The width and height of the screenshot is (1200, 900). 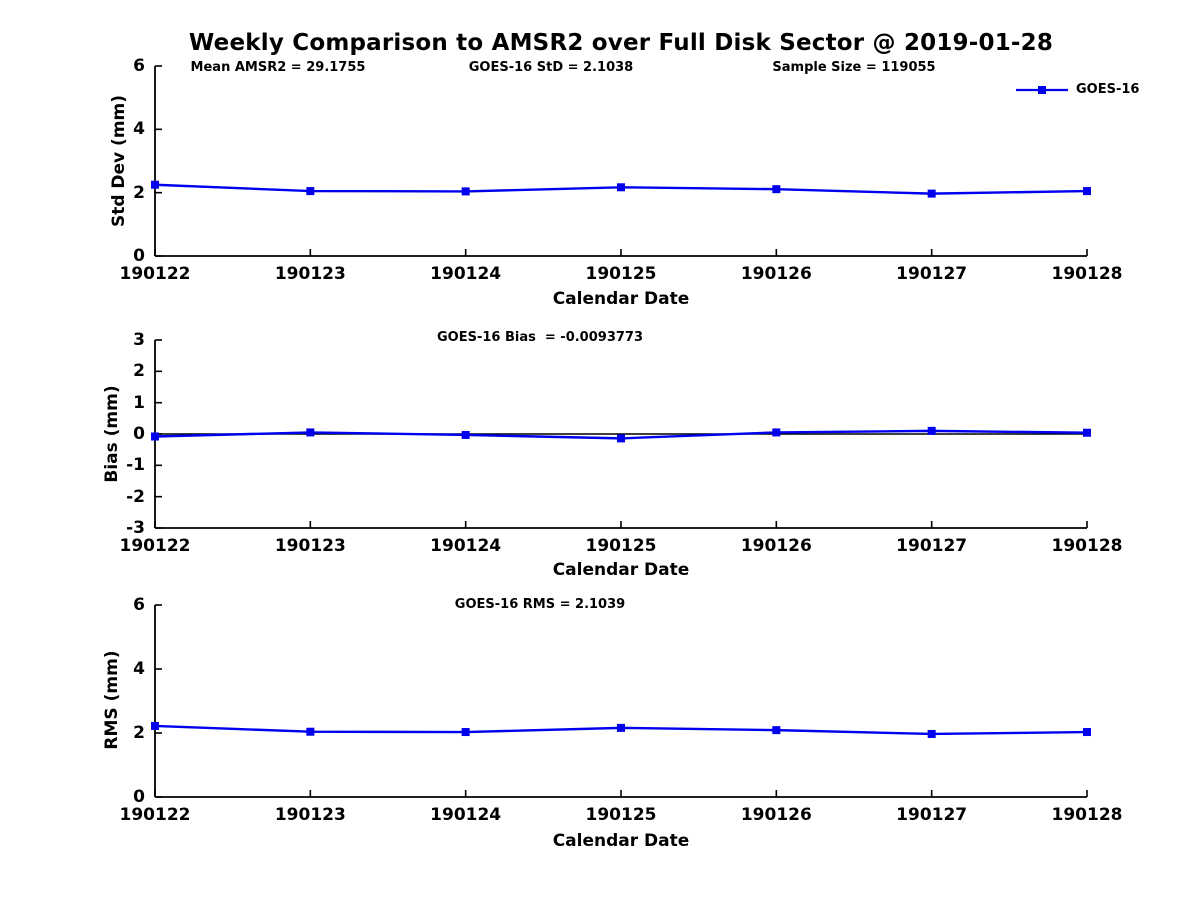 I want to click on y-tick-label: 3, so click(x=139, y=340).